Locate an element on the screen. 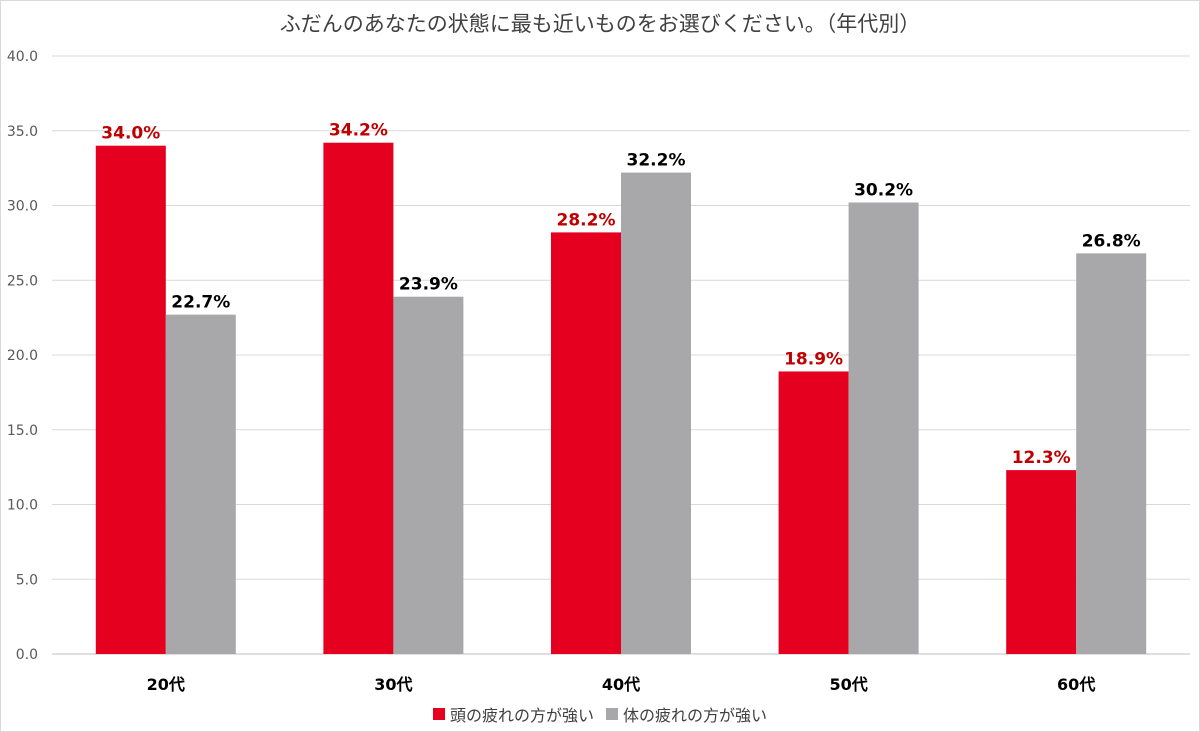 Image resolution: width=1200 pixels, height=732 pixels. data-label: 23.9% is located at coordinates (428, 285).